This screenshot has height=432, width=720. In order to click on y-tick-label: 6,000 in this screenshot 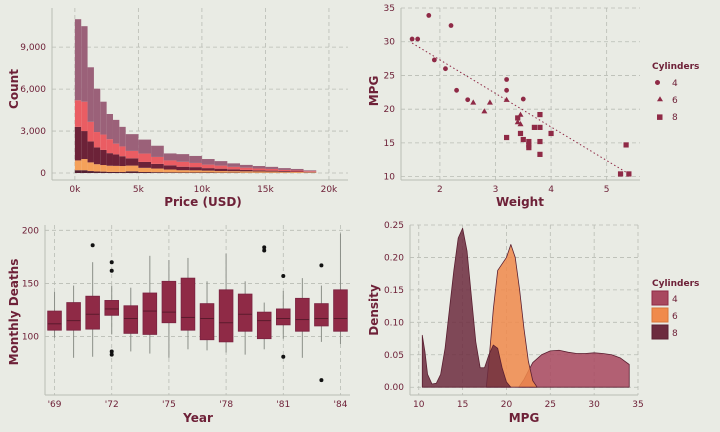, I will do `click(33, 90)`.